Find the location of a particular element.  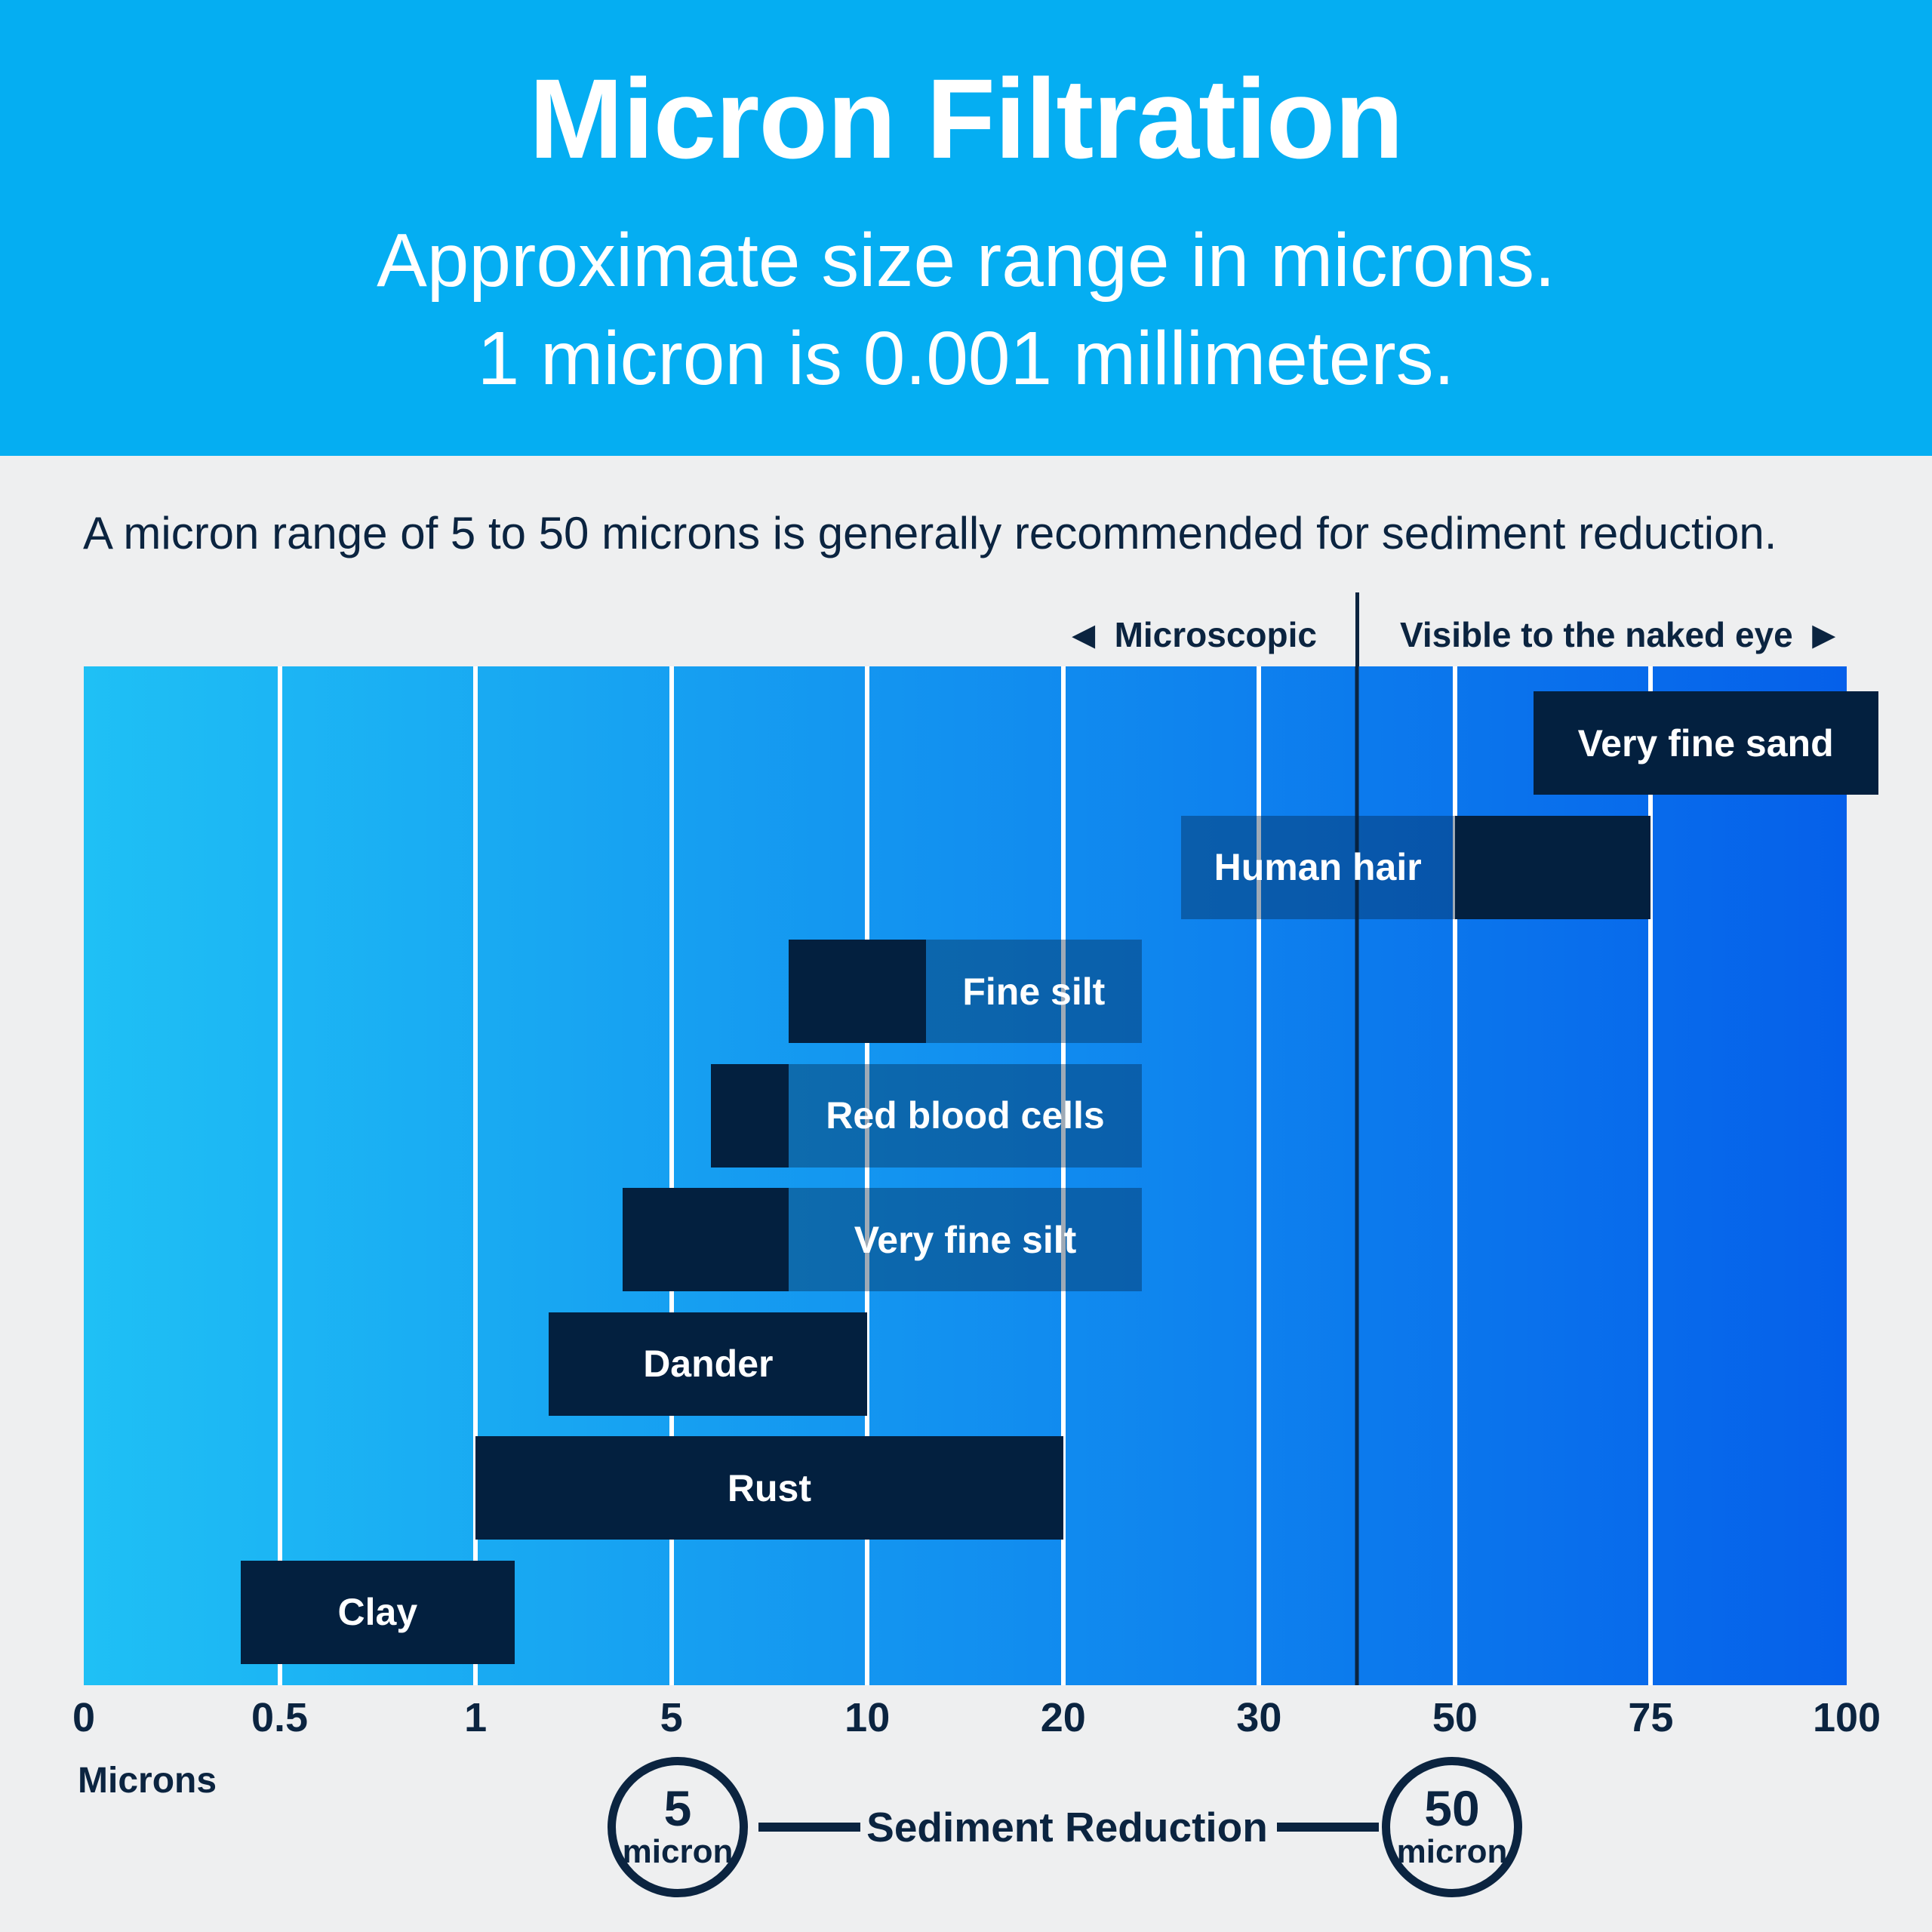

zone-label-microscopic: ◀ Microscopic is located at coordinates (1194, 634).